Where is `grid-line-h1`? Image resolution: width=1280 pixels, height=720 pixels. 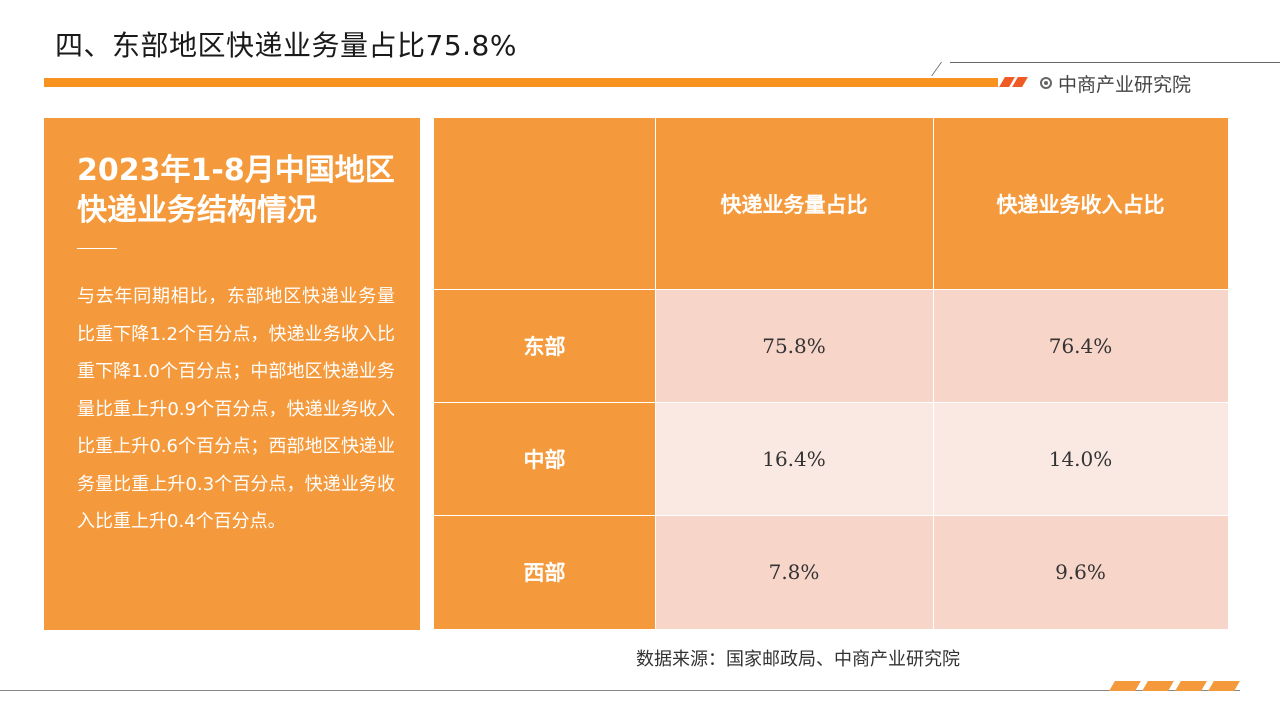 grid-line-h1 is located at coordinates (831, 289).